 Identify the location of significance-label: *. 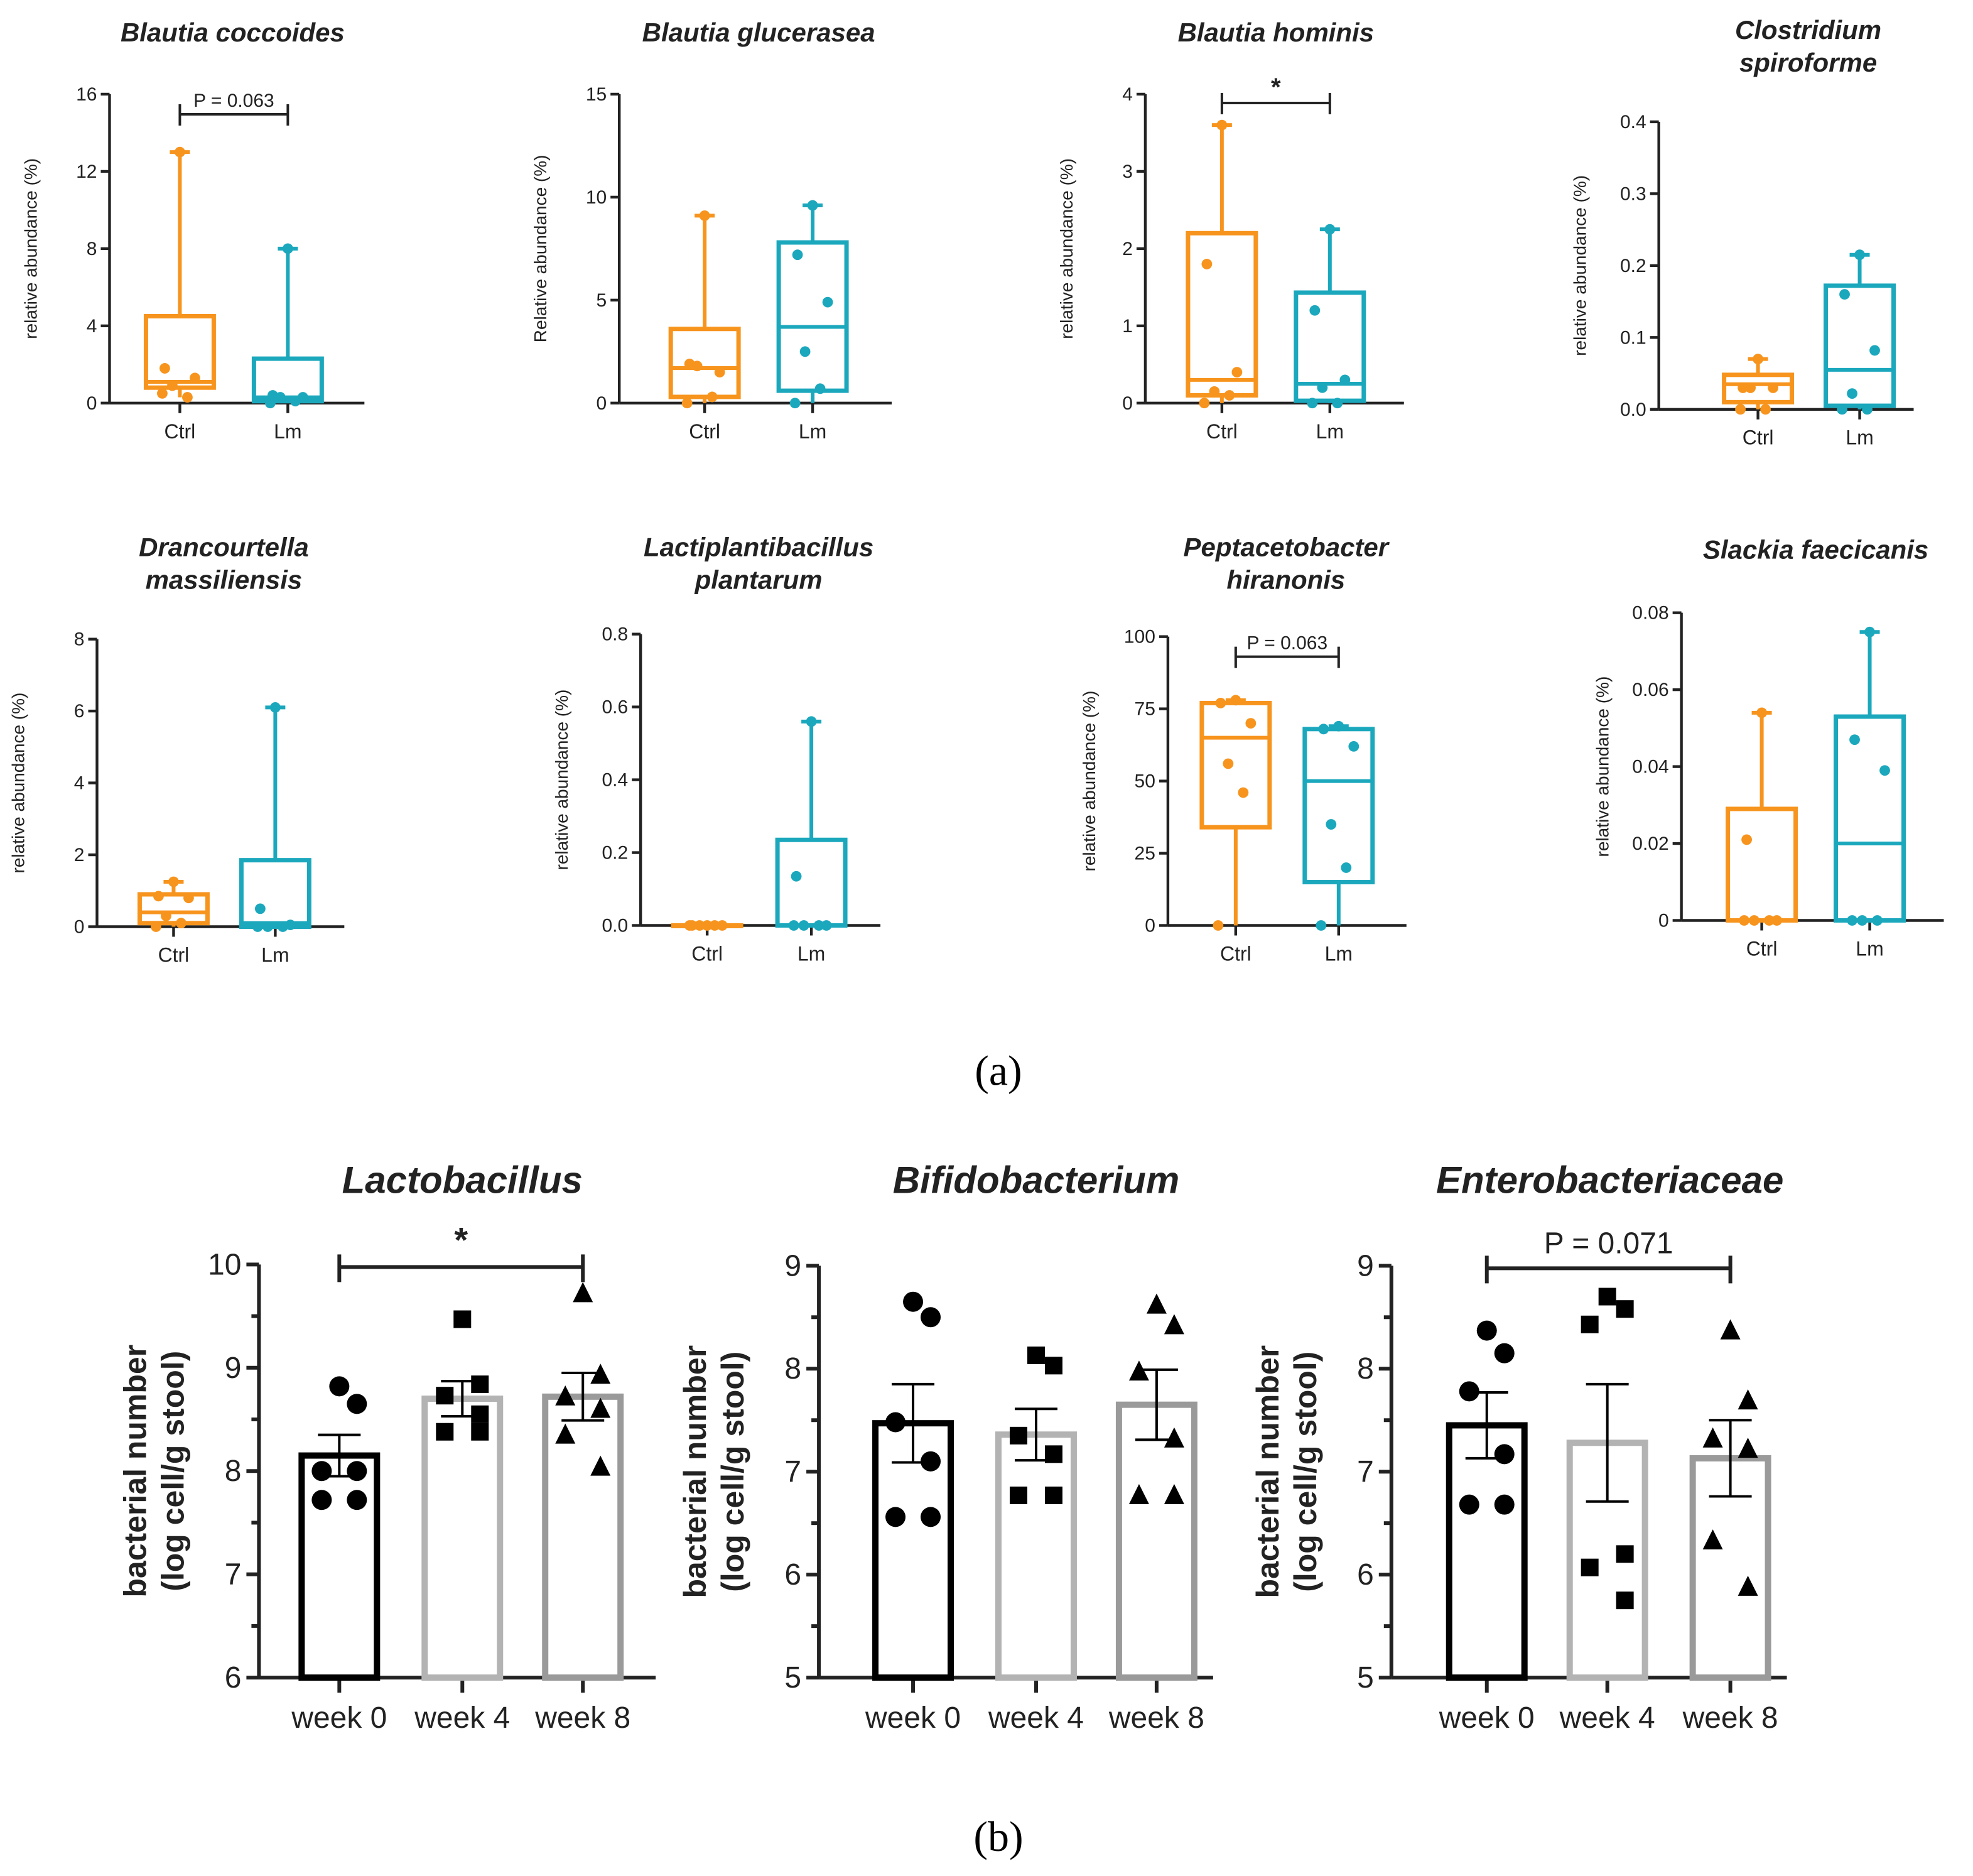
(1276, 87).